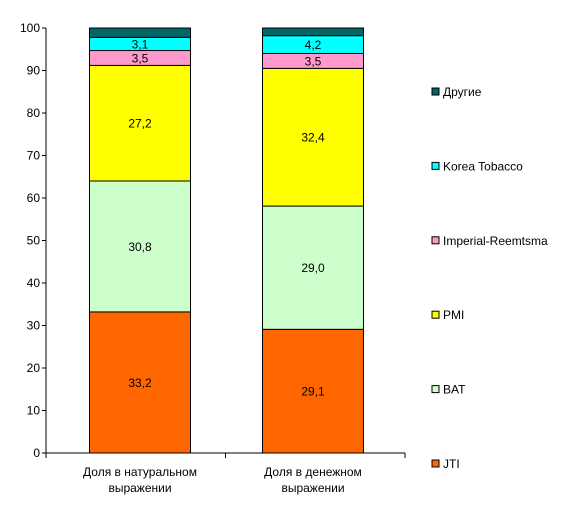 The height and width of the screenshot is (507, 579). I want to click on legend-item-другие: Другие, so click(456, 92).